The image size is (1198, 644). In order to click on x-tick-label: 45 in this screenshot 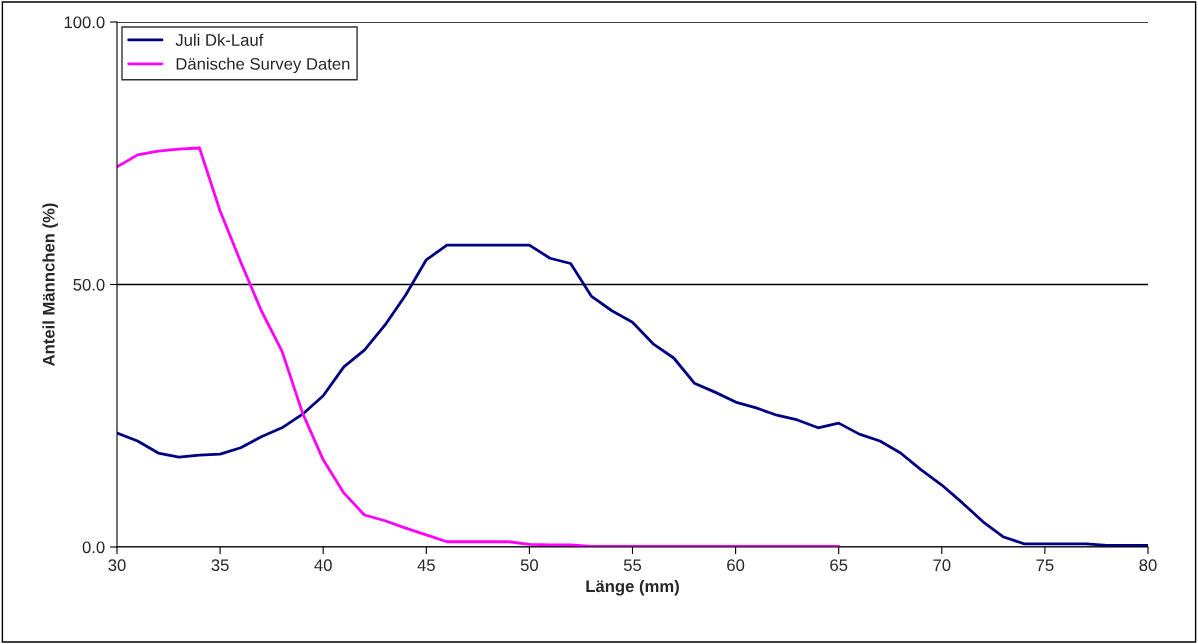, I will do `click(426, 565)`.